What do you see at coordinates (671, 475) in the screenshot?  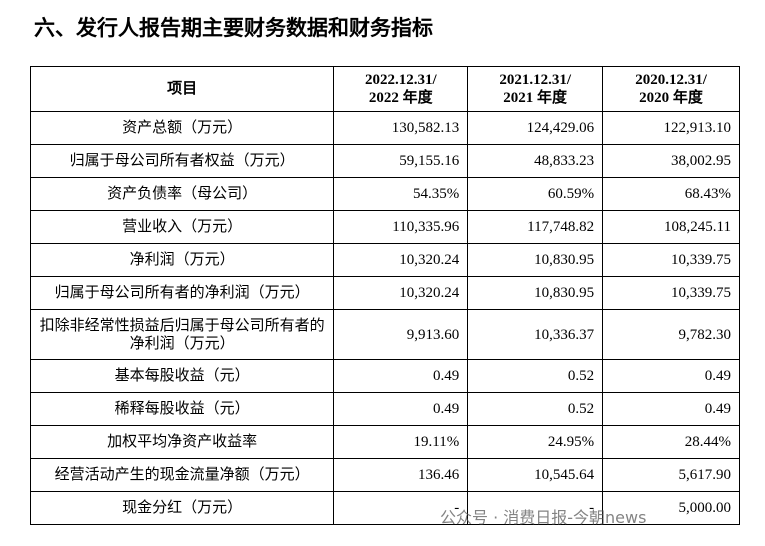 I see `cell-value: 5,617.90` at bounding box center [671, 475].